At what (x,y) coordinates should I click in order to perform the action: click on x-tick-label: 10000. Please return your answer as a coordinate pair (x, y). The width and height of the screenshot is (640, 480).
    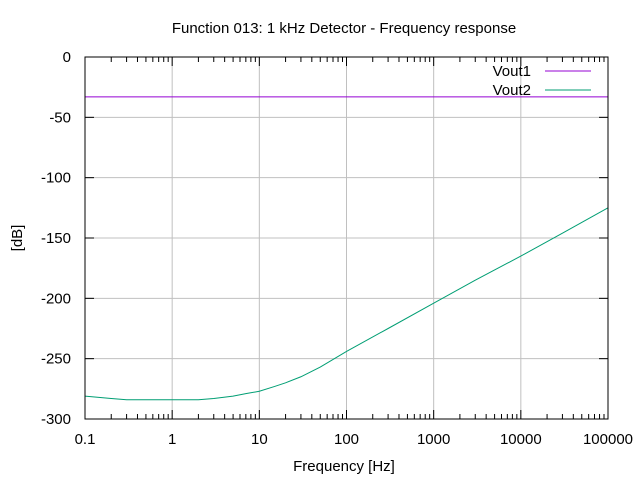
    Looking at the image, I should click on (521, 439).